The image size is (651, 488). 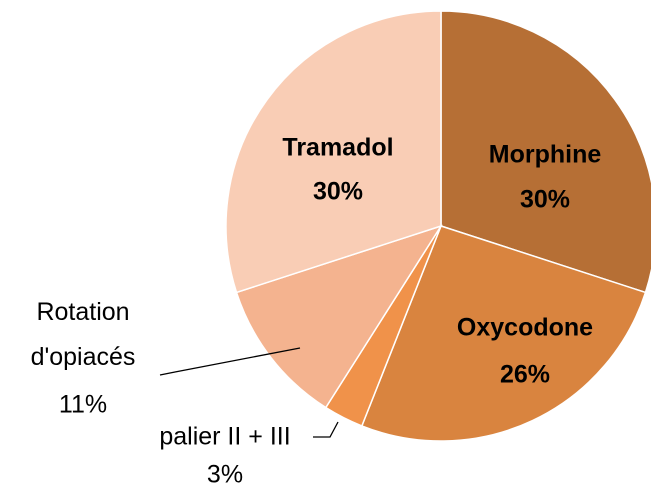 What do you see at coordinates (525, 374) in the screenshot?
I see `value-label: 26%` at bounding box center [525, 374].